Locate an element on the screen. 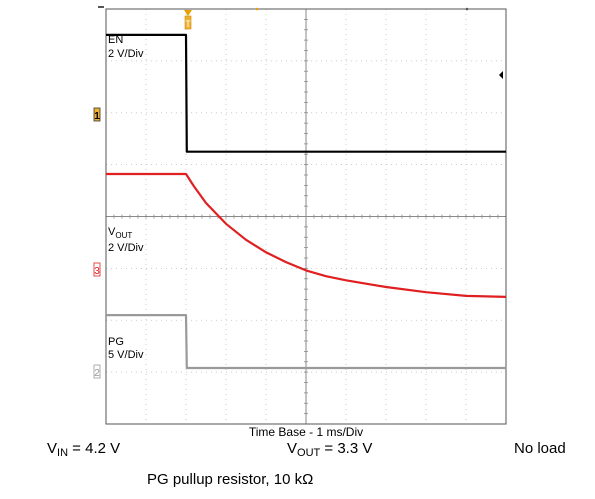 This screenshot has height=499, width=595. trigger-marker-label: T is located at coordinates (188, 24).